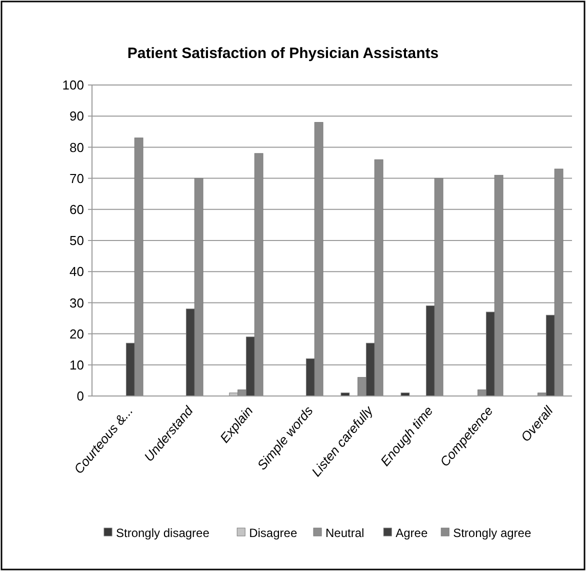 The width and height of the screenshot is (586, 571). Describe the element at coordinates (77, 334) in the screenshot. I see `y-tick-label: 20` at that location.